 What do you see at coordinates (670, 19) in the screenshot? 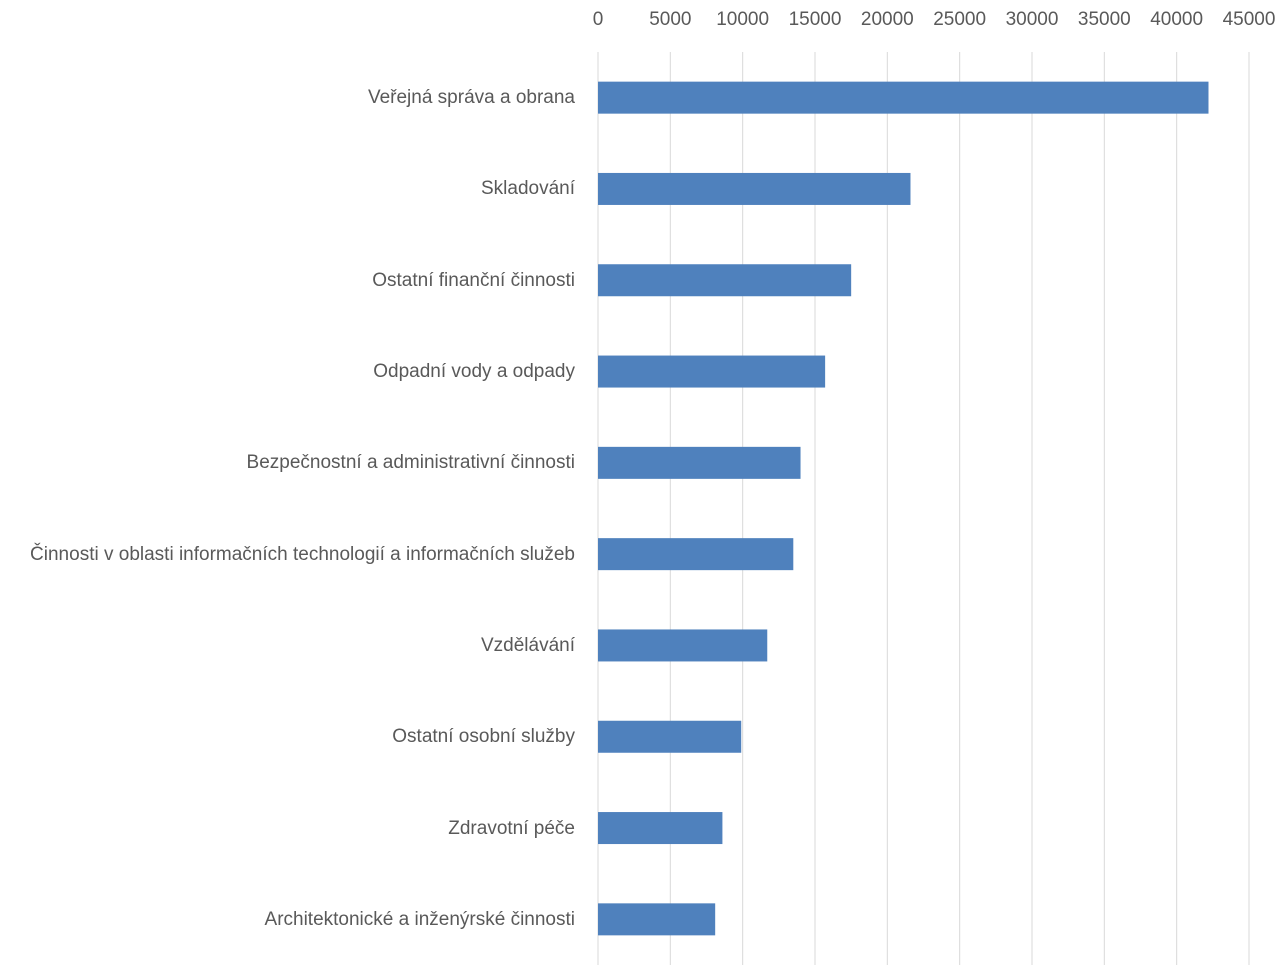
I see `x-tick-label: 5000` at bounding box center [670, 19].